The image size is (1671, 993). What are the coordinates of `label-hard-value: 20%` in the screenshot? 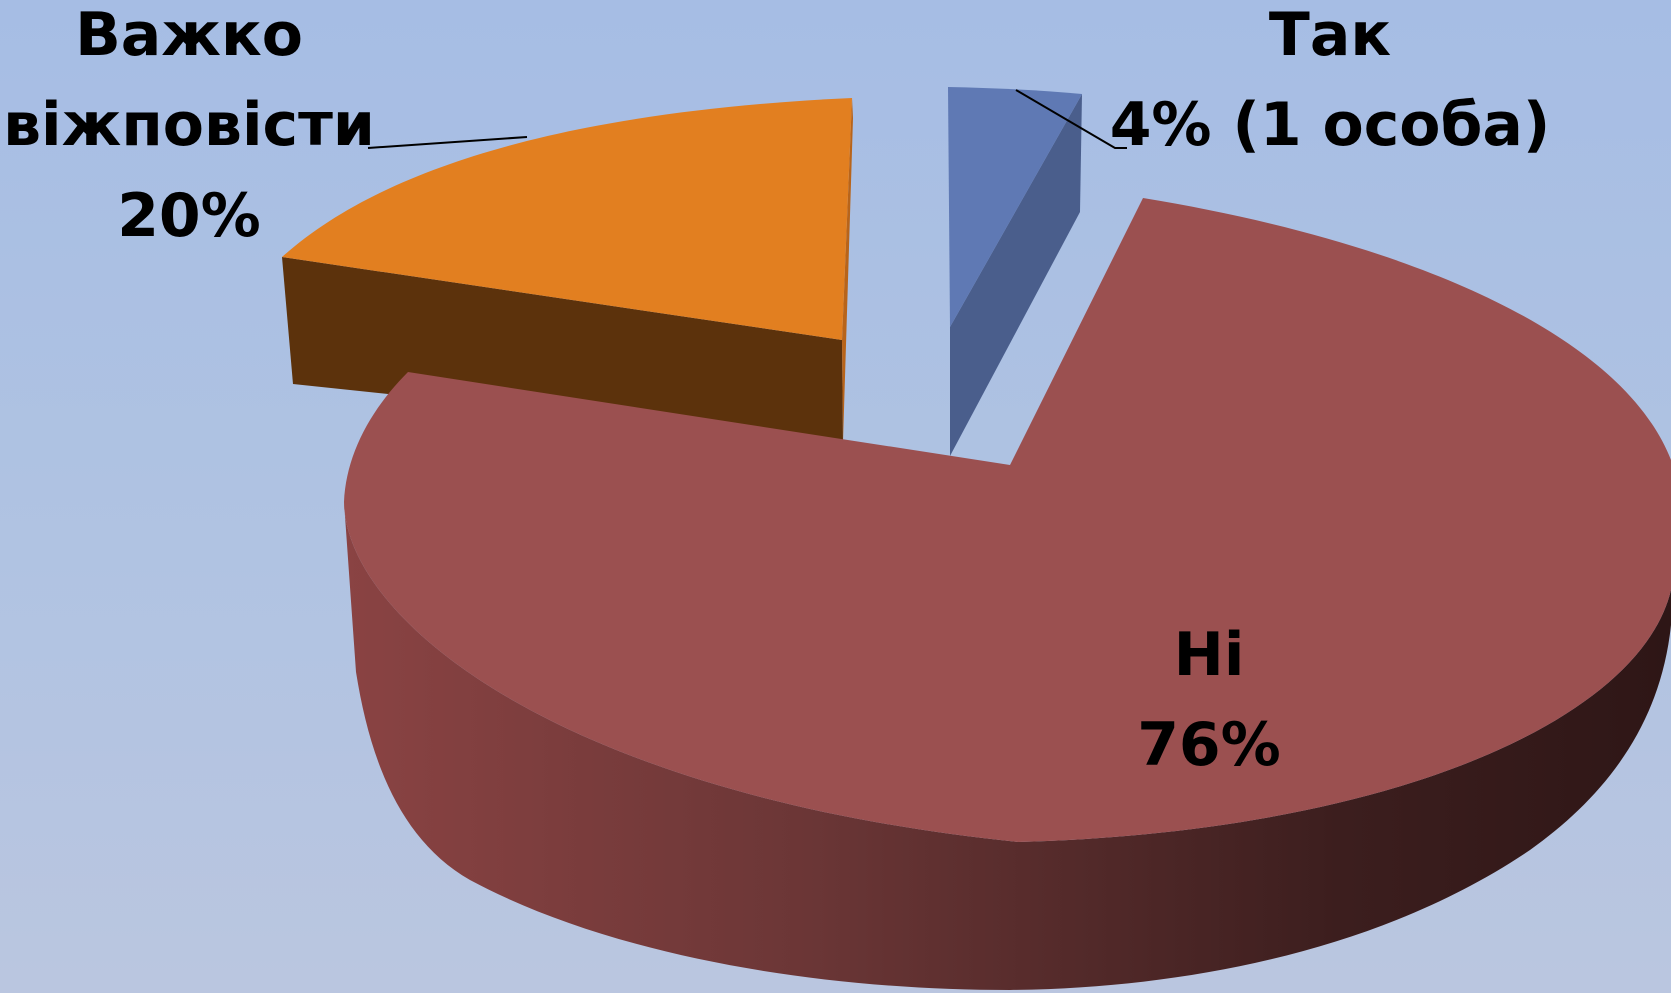 It's located at (189, 216).